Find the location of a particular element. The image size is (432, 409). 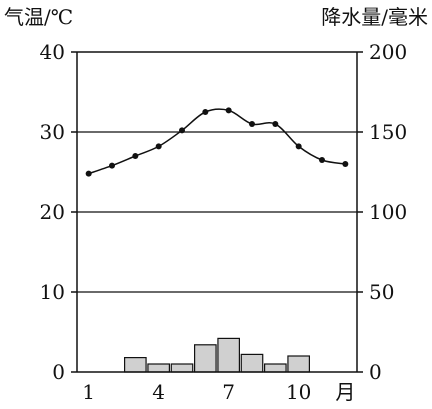

precipitation-bars is located at coordinates (216, 355).